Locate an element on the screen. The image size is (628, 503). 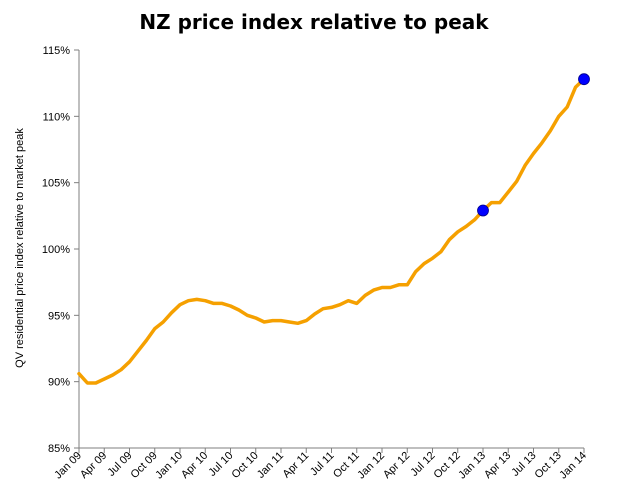
x-tick-label: Oct 10 is located at coordinates (244, 465).